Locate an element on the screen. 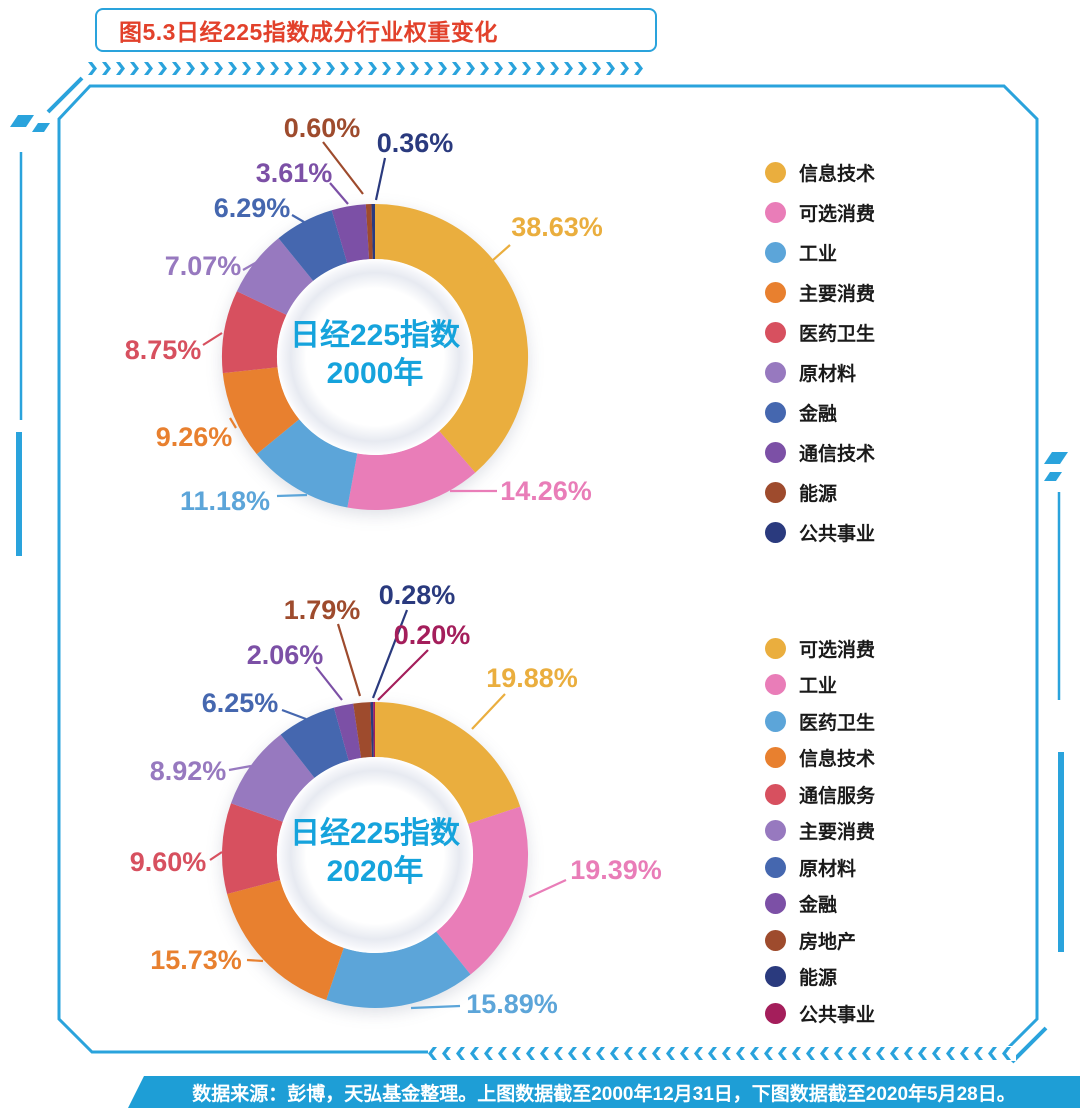 The height and width of the screenshot is (1108, 1080). legend-label: 房地产 is located at coordinates (828, 942).